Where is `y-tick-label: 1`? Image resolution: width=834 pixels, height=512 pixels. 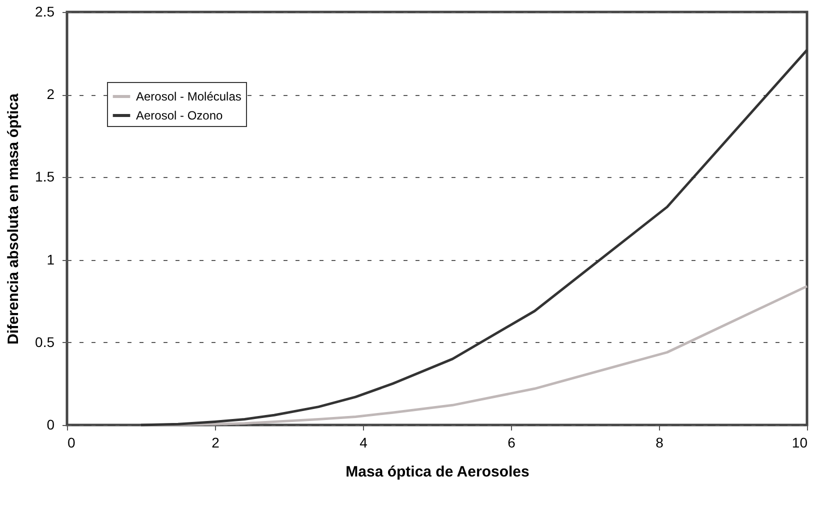
y-tick-label: 1 is located at coordinates (50, 259).